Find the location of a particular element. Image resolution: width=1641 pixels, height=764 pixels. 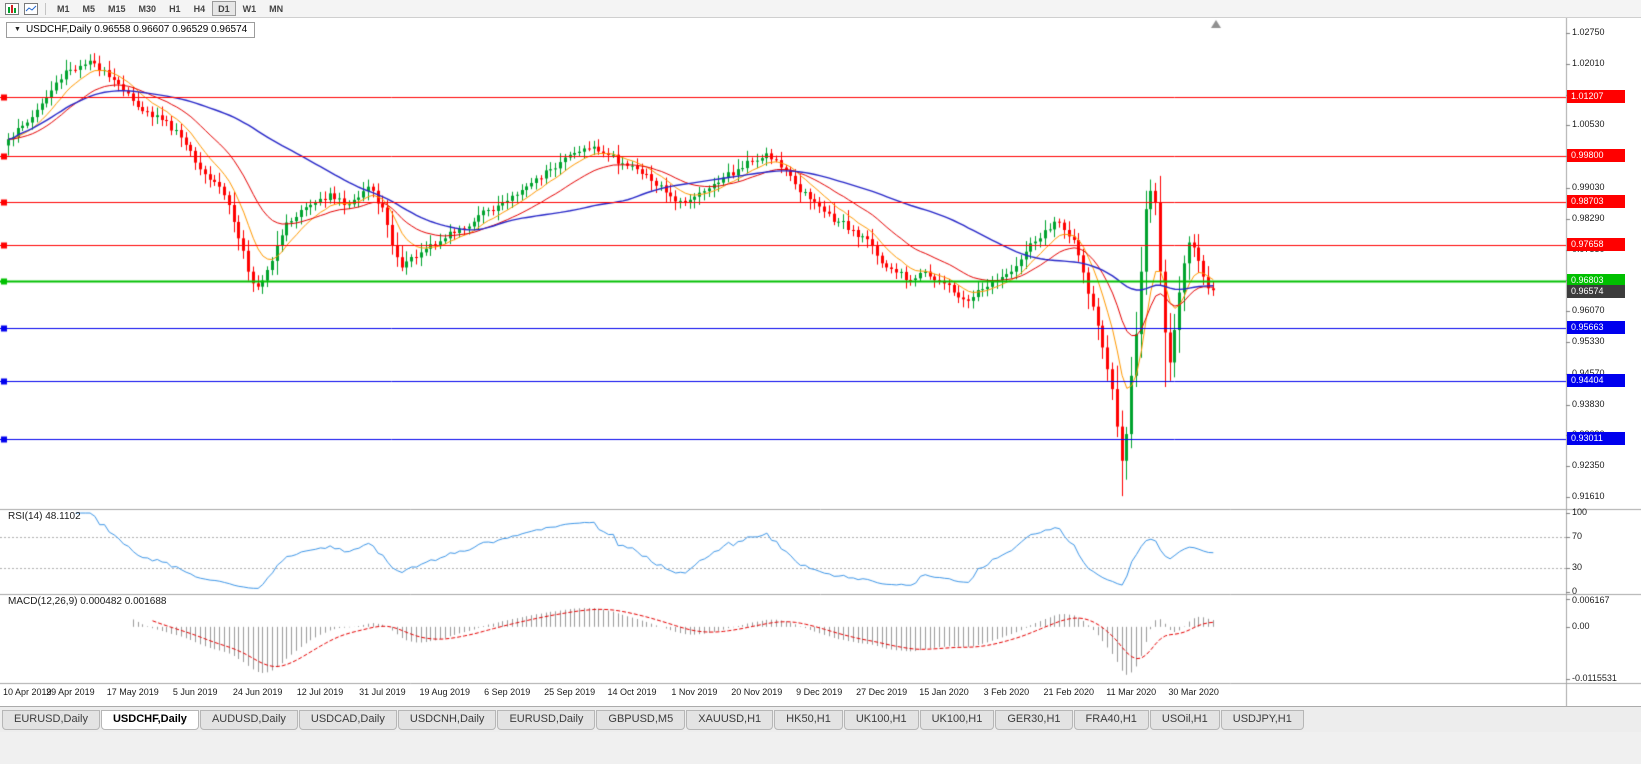

timeframe-button-m15: M15 is located at coordinates (117, 8).